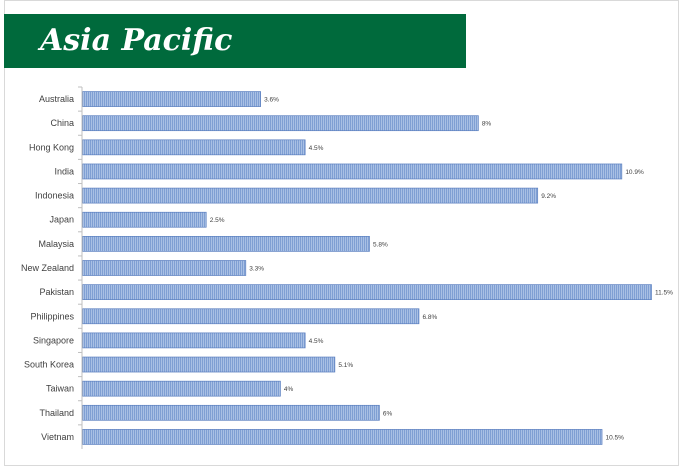 This screenshot has height=471, width=683. I want to click on chart-title: Asia Pacific, so click(136, 40).